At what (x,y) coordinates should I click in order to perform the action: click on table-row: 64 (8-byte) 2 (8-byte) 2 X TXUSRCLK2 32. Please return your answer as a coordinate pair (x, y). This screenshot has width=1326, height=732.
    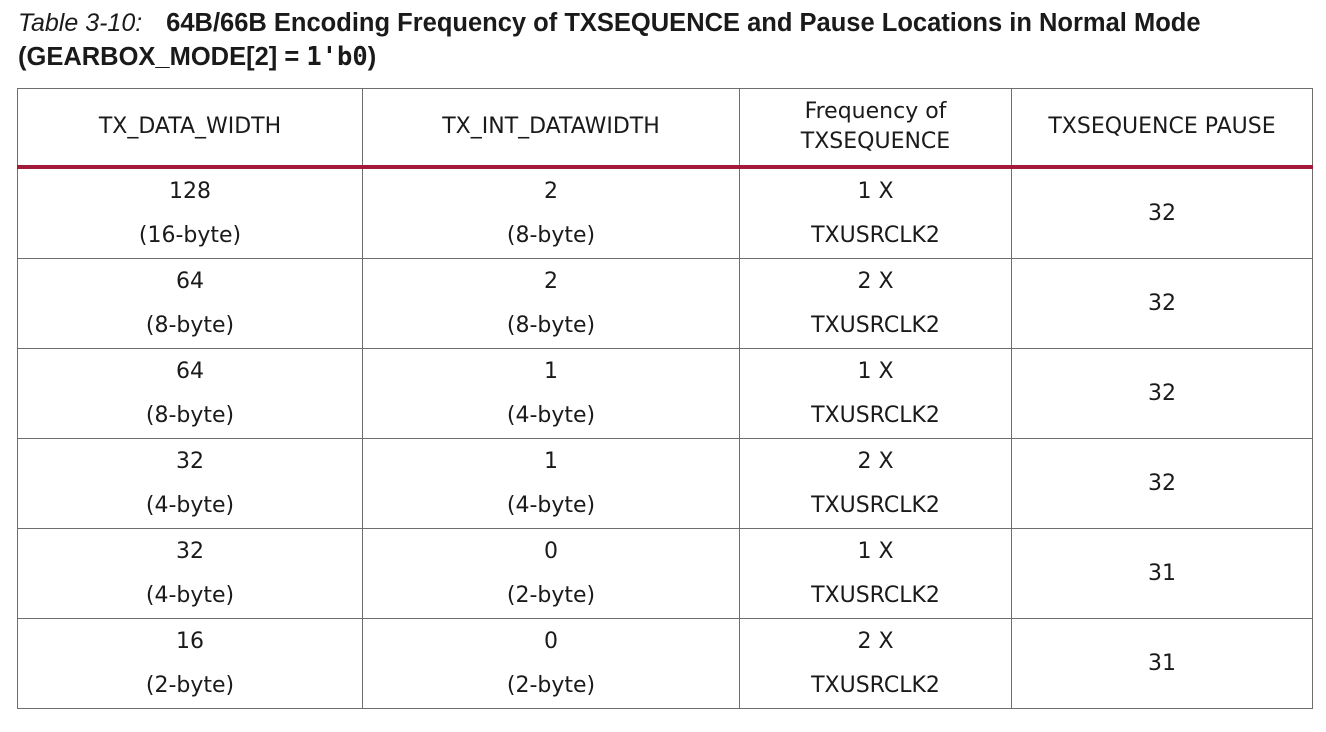
    Looking at the image, I should click on (665, 304).